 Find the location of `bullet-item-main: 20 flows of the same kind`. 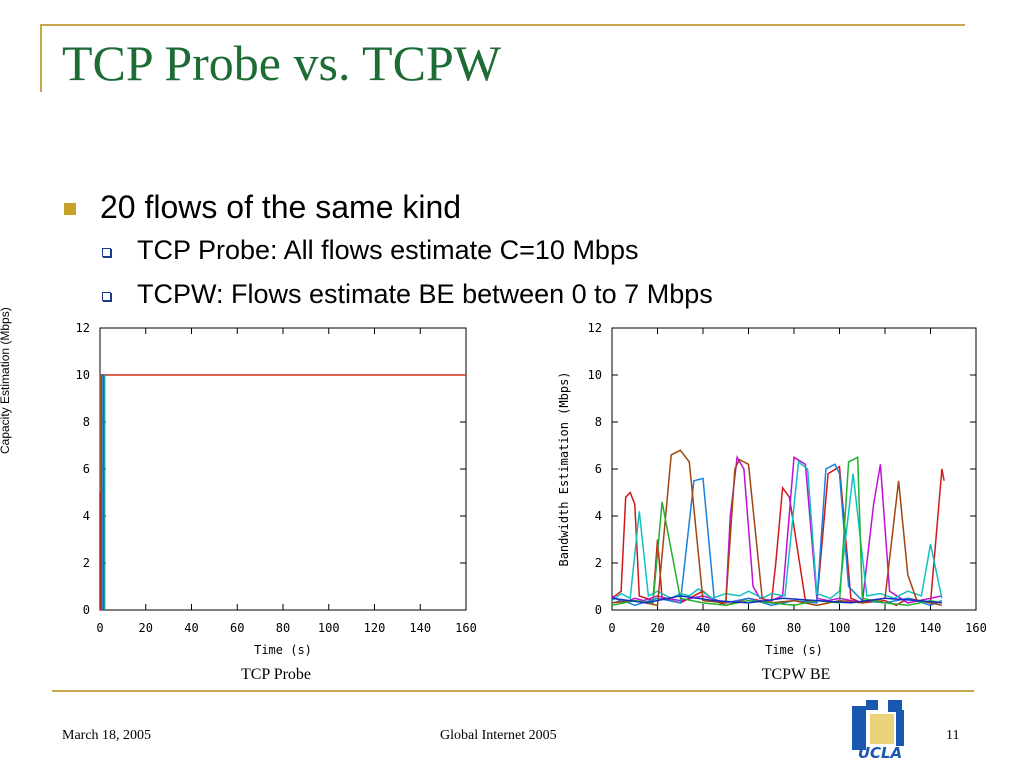

bullet-item-main: 20 flows of the same kind is located at coordinates (510, 207).